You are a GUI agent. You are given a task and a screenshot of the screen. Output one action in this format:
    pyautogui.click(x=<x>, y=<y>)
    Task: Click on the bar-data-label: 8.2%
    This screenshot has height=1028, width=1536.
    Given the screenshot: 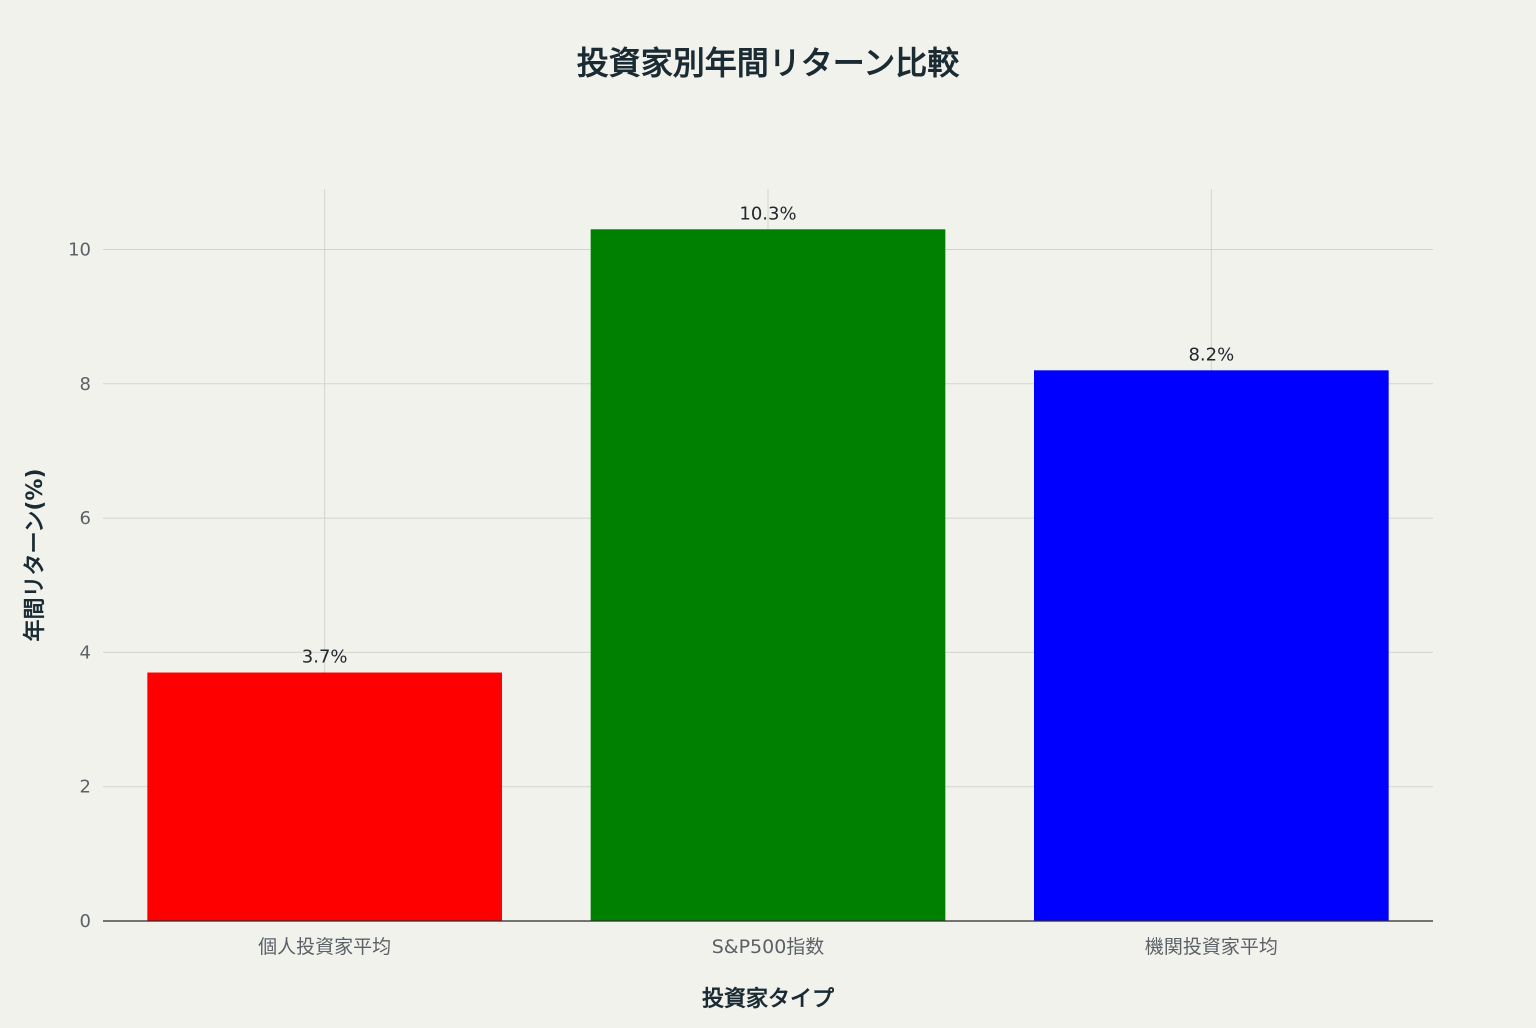 What is the action you would take?
    pyautogui.click(x=1211, y=354)
    